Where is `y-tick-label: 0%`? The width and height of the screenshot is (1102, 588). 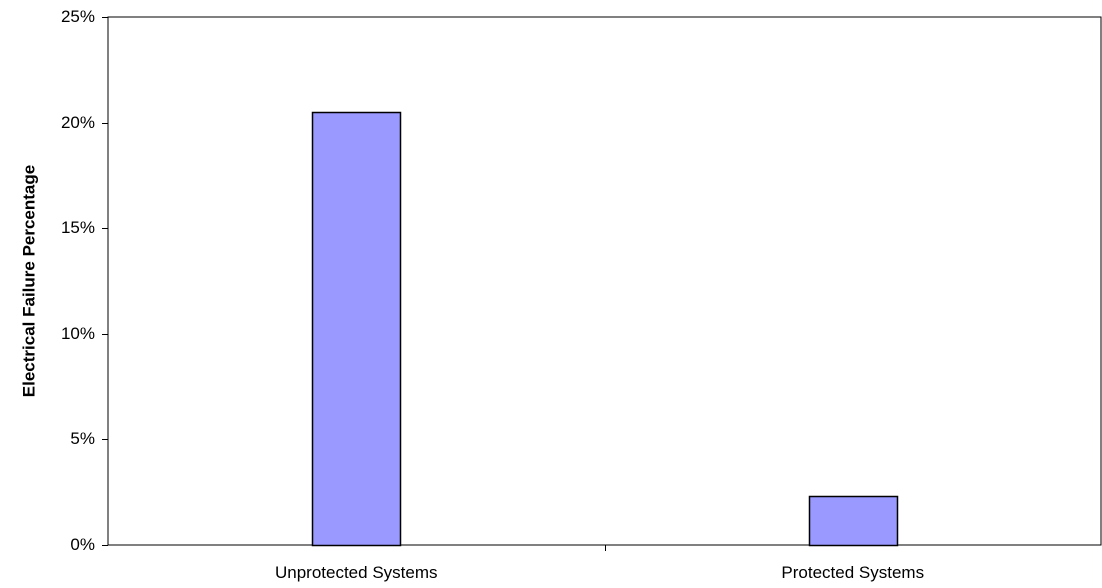
y-tick-label: 0% is located at coordinates (82, 544).